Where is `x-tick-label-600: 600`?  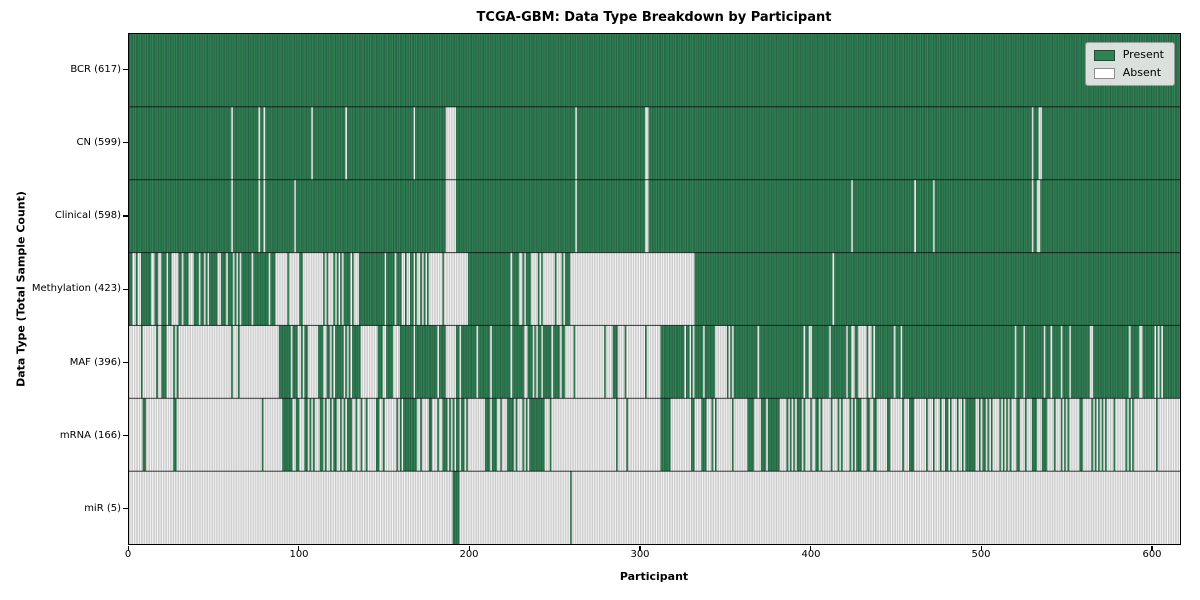
x-tick-label-600: 600 is located at coordinates (1152, 554).